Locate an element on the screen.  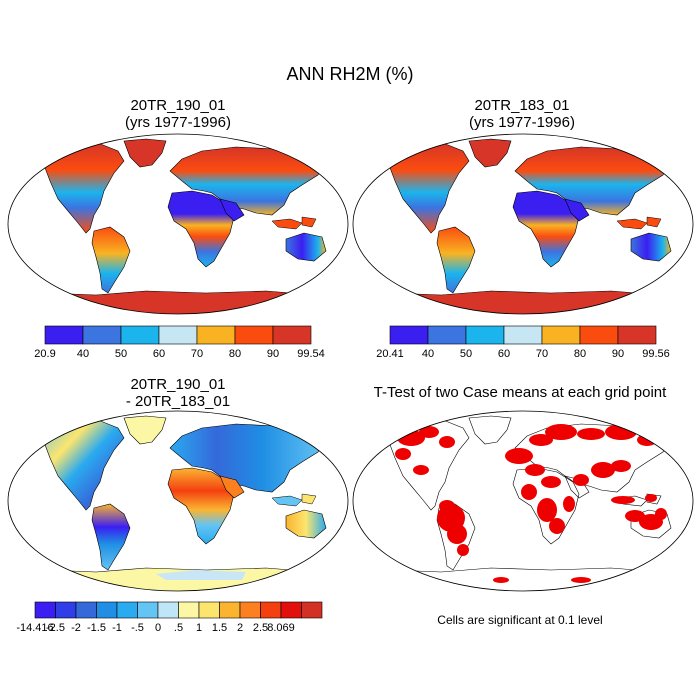
panel-1-map is located at coordinates (178, 224).